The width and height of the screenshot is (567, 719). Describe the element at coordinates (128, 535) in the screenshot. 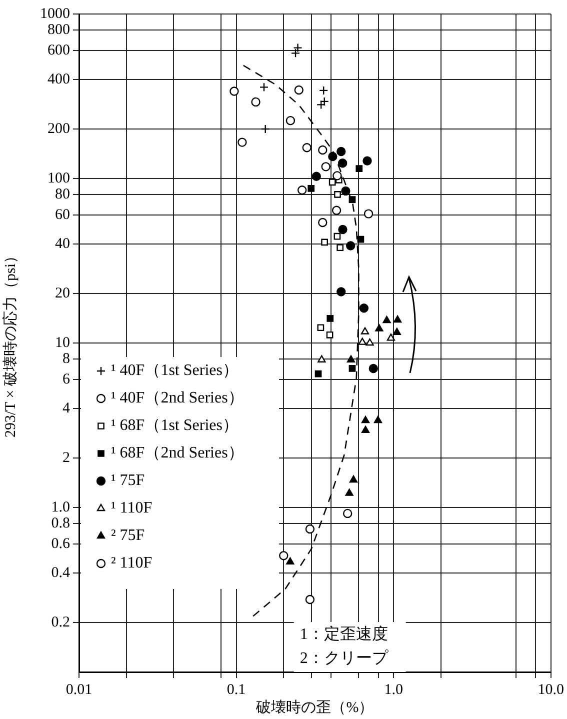

I see `legend-label: ² 75F` at that location.